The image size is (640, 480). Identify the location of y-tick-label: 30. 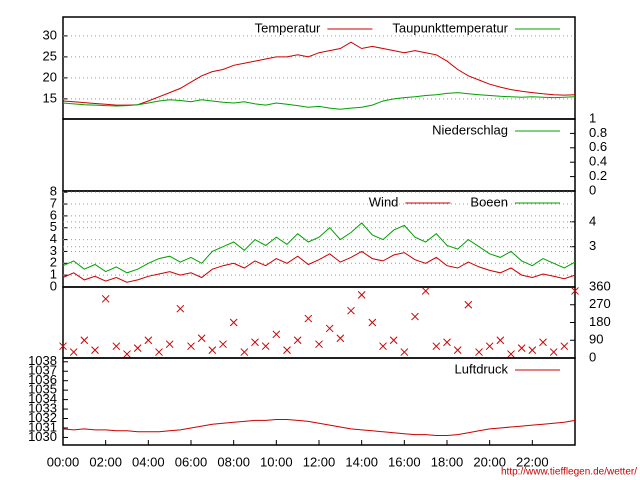
(50, 34).